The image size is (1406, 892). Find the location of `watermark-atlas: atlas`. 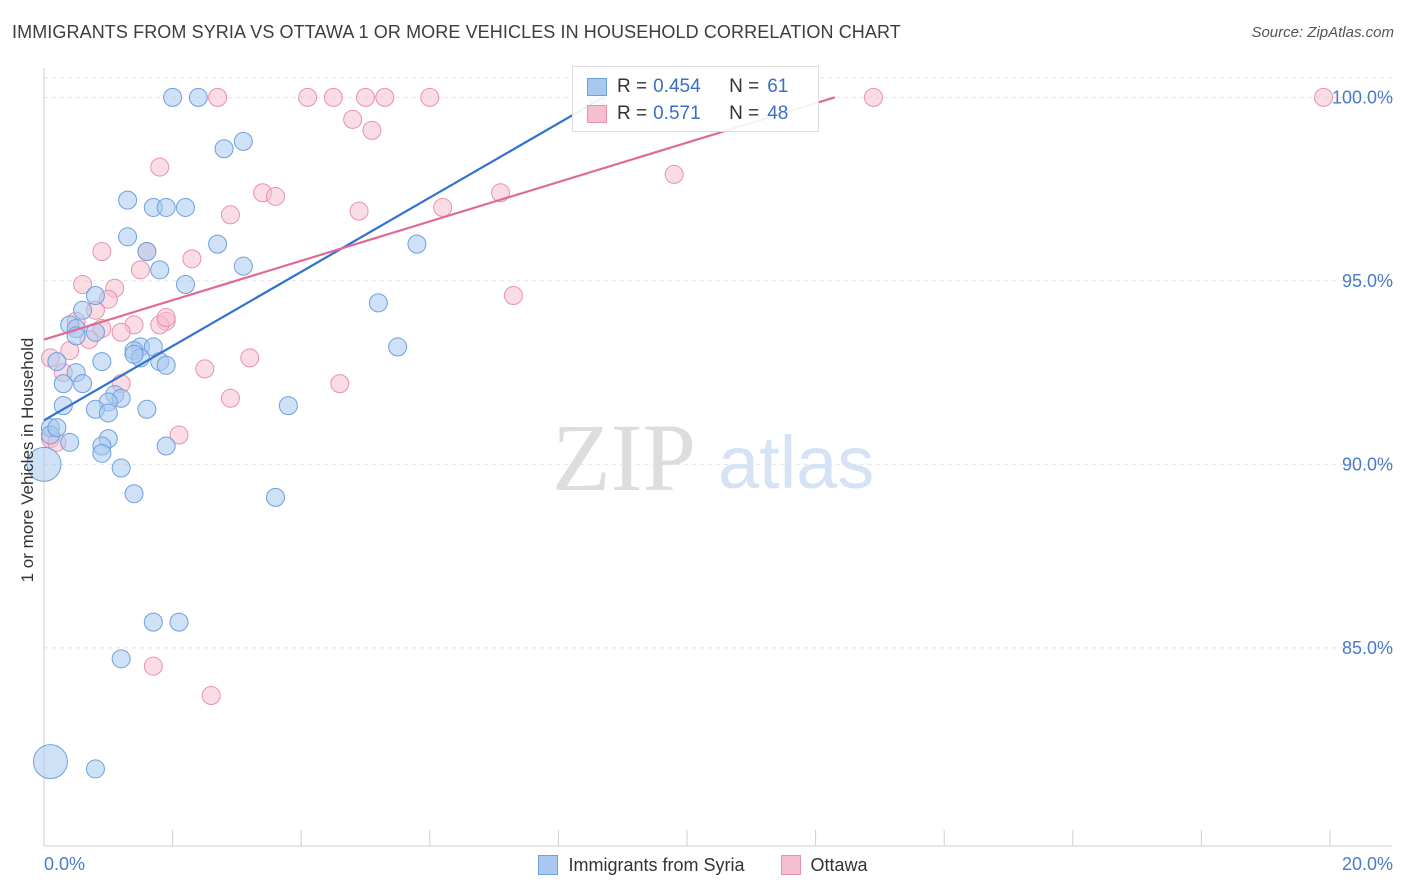

watermark-atlas: atlas is located at coordinates (796, 462).